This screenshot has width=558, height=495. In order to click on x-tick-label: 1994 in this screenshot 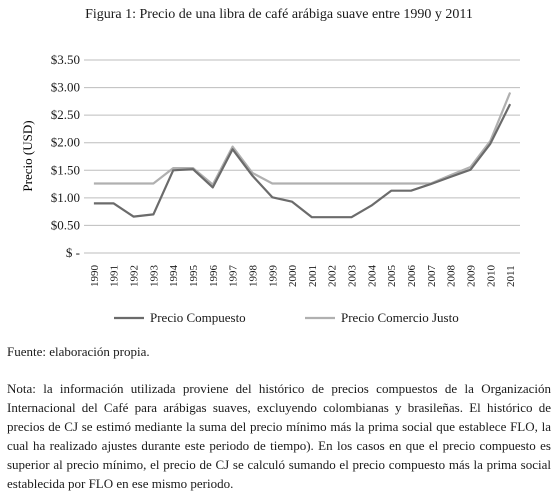, I will do `click(174, 276)`.